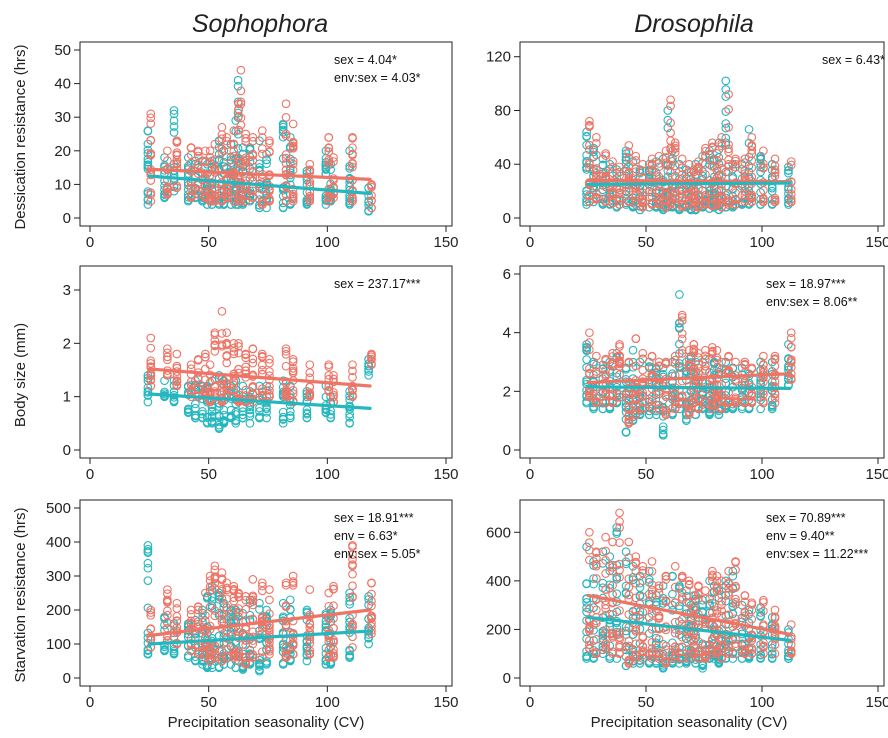 The image size is (888, 738). What do you see at coordinates (530, 702) in the screenshot?
I see `x-tick-label: 0` at bounding box center [530, 702].